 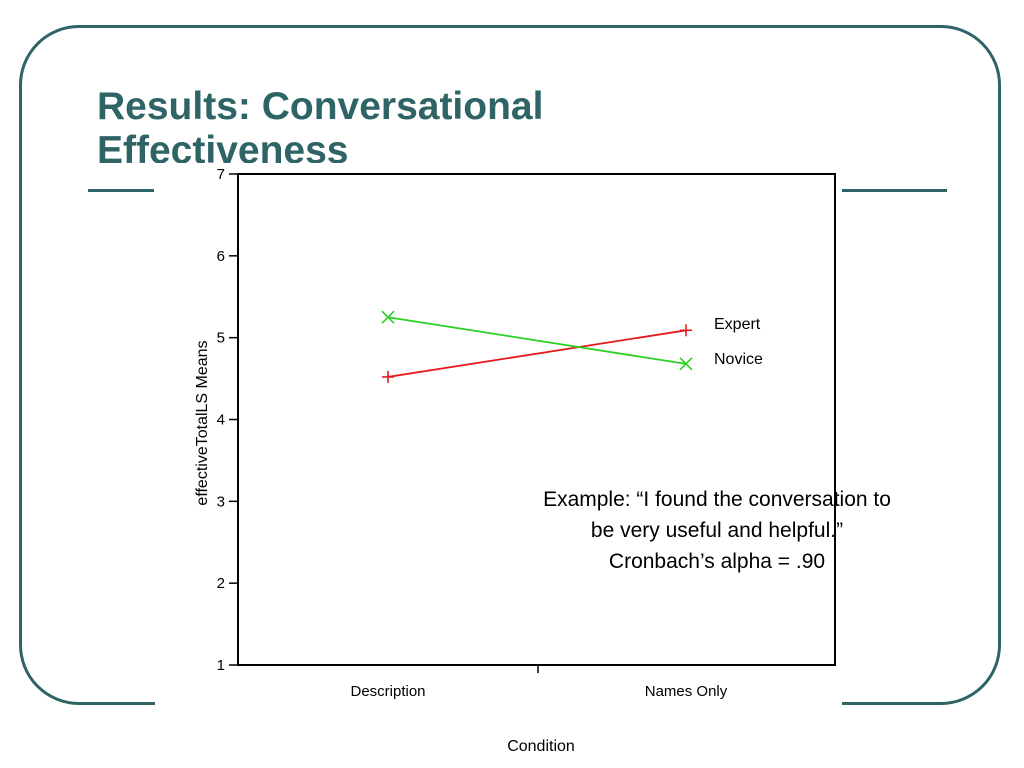 What do you see at coordinates (541, 746) in the screenshot?
I see `x-axis-title: Condition` at bounding box center [541, 746].